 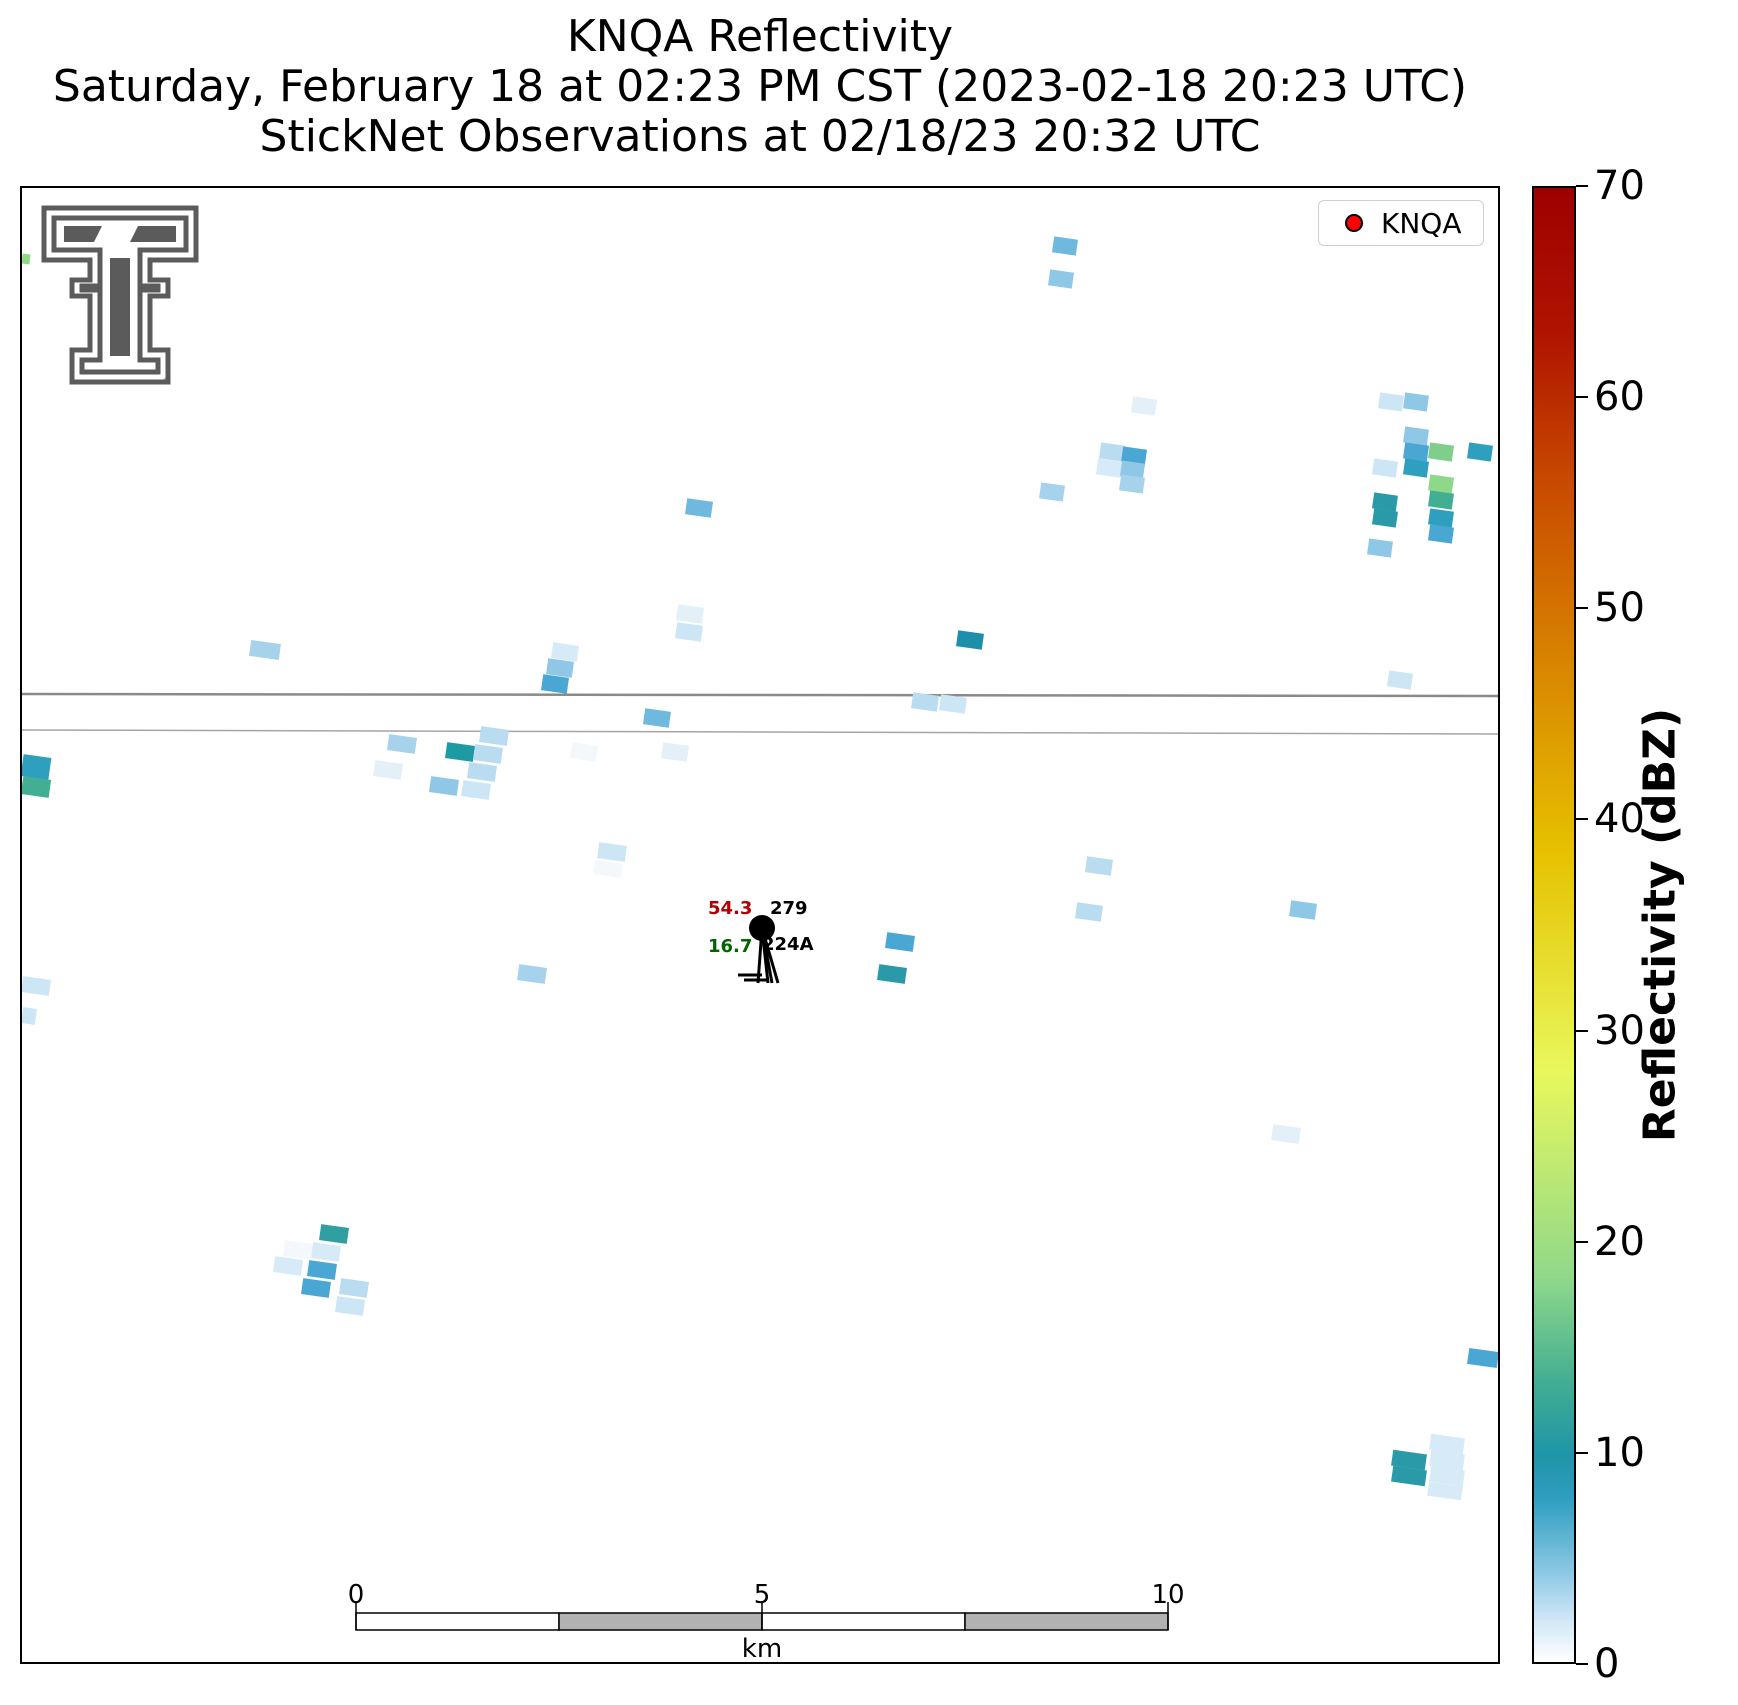 I want to click on double-t-logo-icon: ®, so click(x=120, y=295).